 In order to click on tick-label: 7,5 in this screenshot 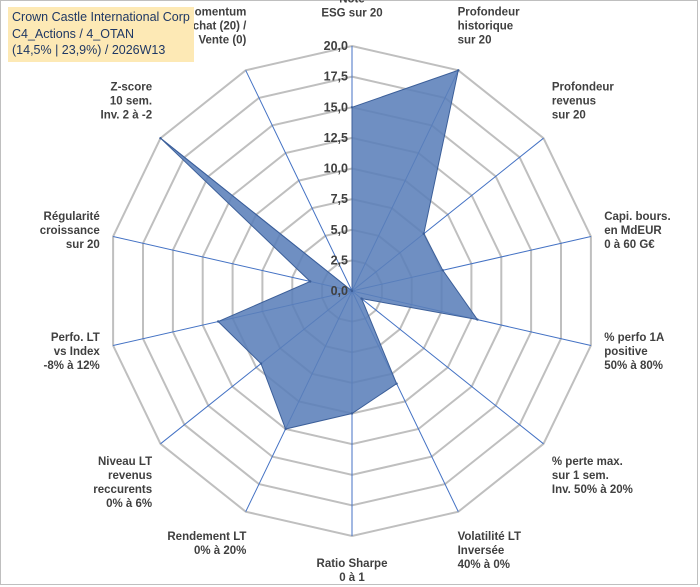, I will do `click(339, 199)`.